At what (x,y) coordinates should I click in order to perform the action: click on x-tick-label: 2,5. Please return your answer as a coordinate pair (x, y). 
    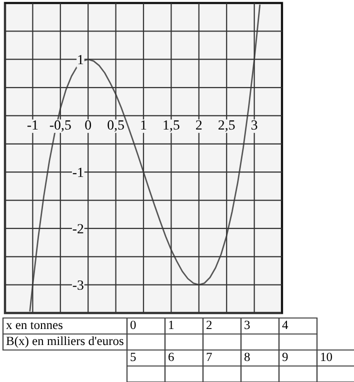
    Looking at the image, I should click on (226, 126).